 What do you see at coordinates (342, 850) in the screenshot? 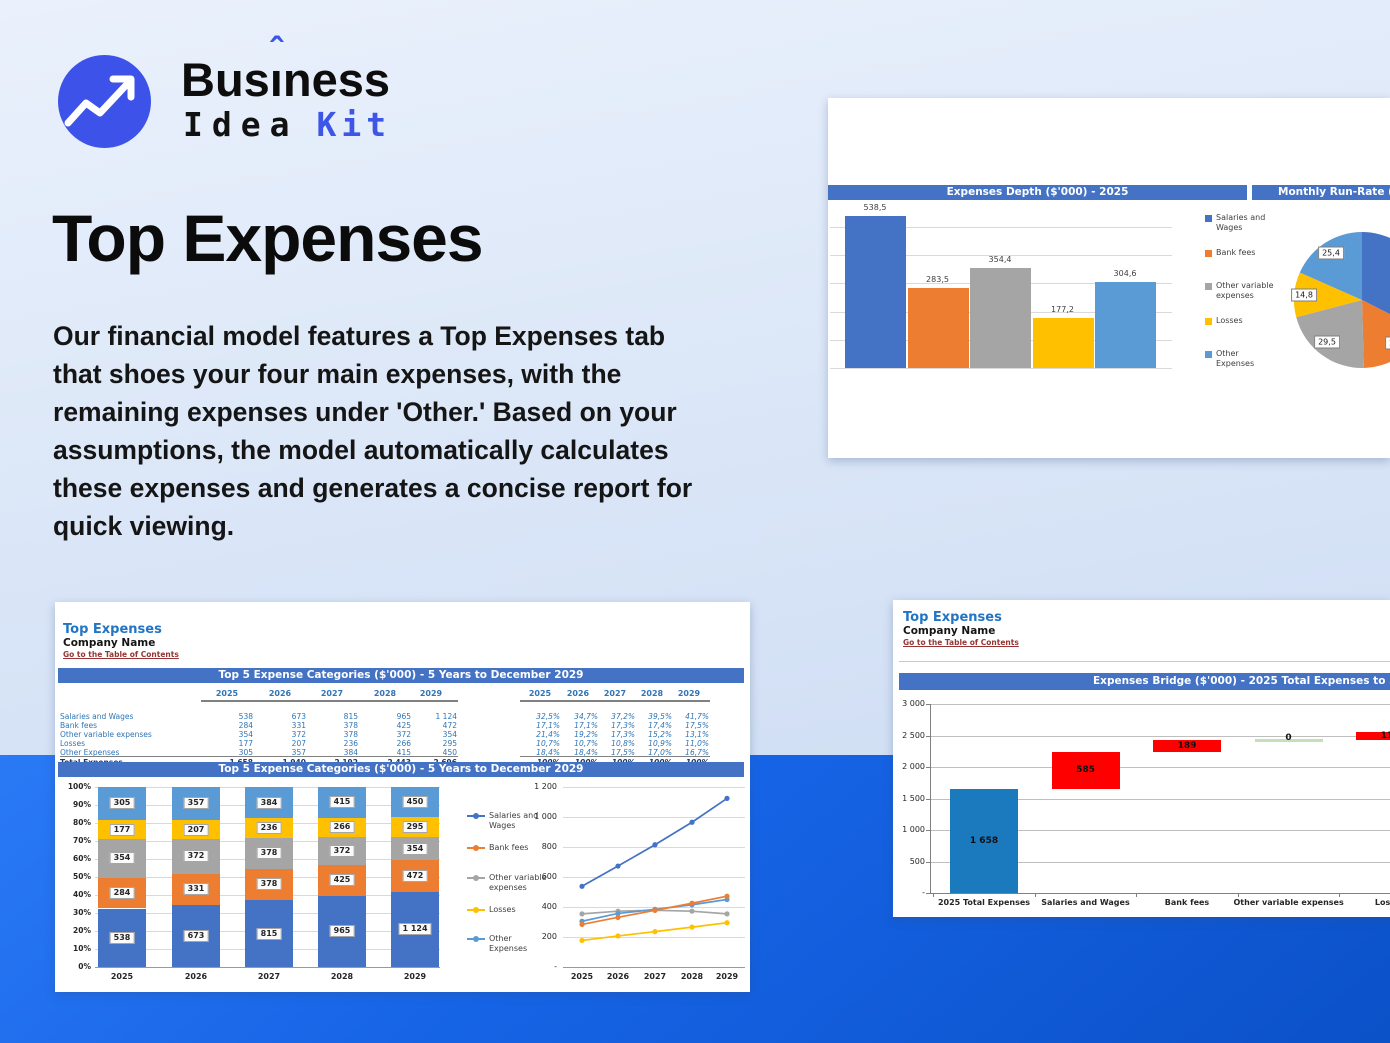
I see `segment-label: 372` at bounding box center [342, 850].